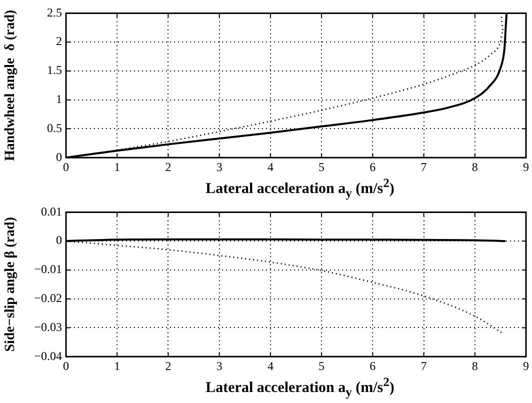  What do you see at coordinates (54, 12) in the screenshot?
I see `y-tick-label: 2.5` at bounding box center [54, 12].